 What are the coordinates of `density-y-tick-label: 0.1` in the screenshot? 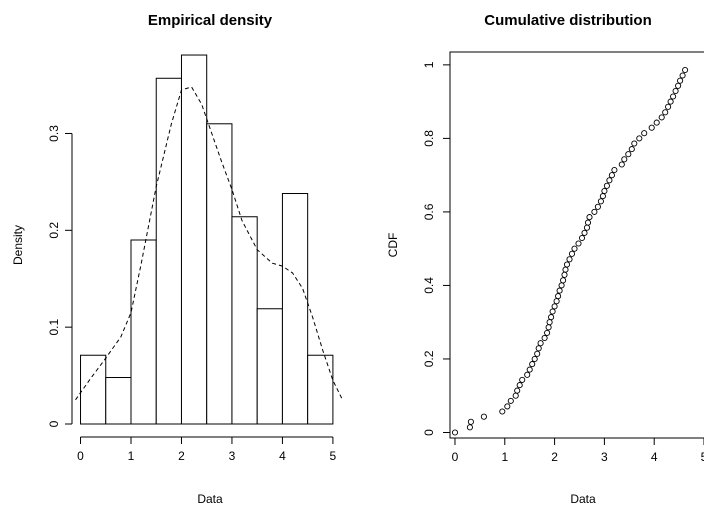 It's located at (54, 326).